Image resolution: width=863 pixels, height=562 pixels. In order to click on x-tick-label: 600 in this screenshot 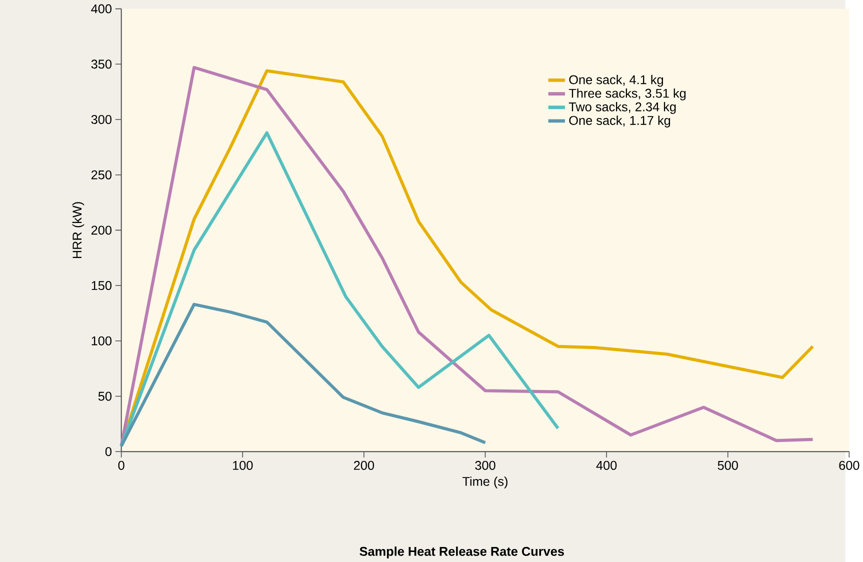, I will do `click(849, 465)`.